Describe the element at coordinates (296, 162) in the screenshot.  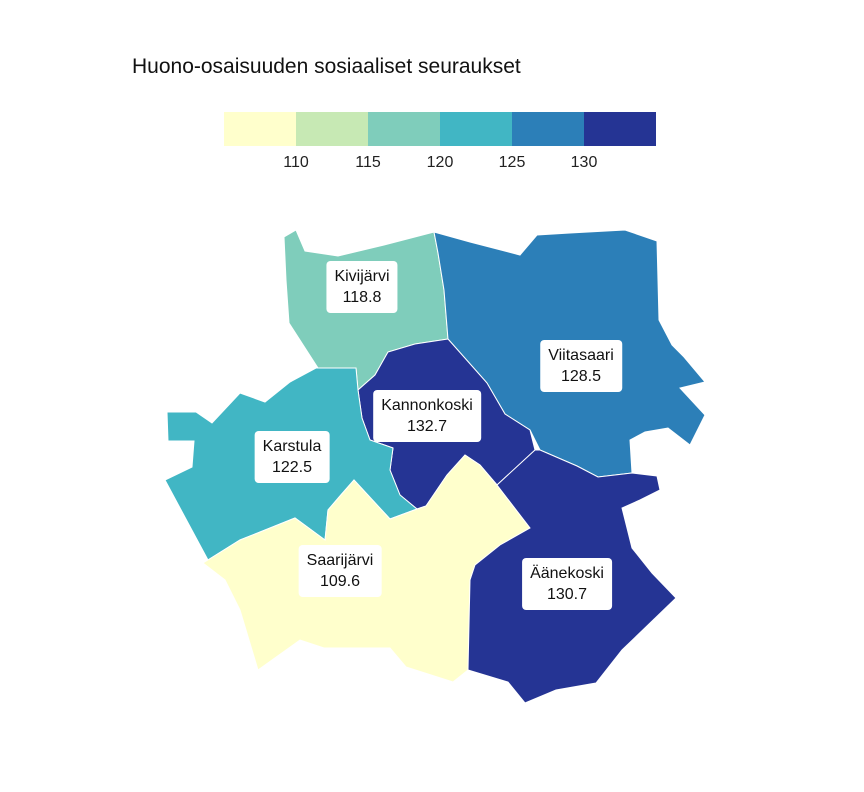
I see `legend-tick-label: 110` at that location.